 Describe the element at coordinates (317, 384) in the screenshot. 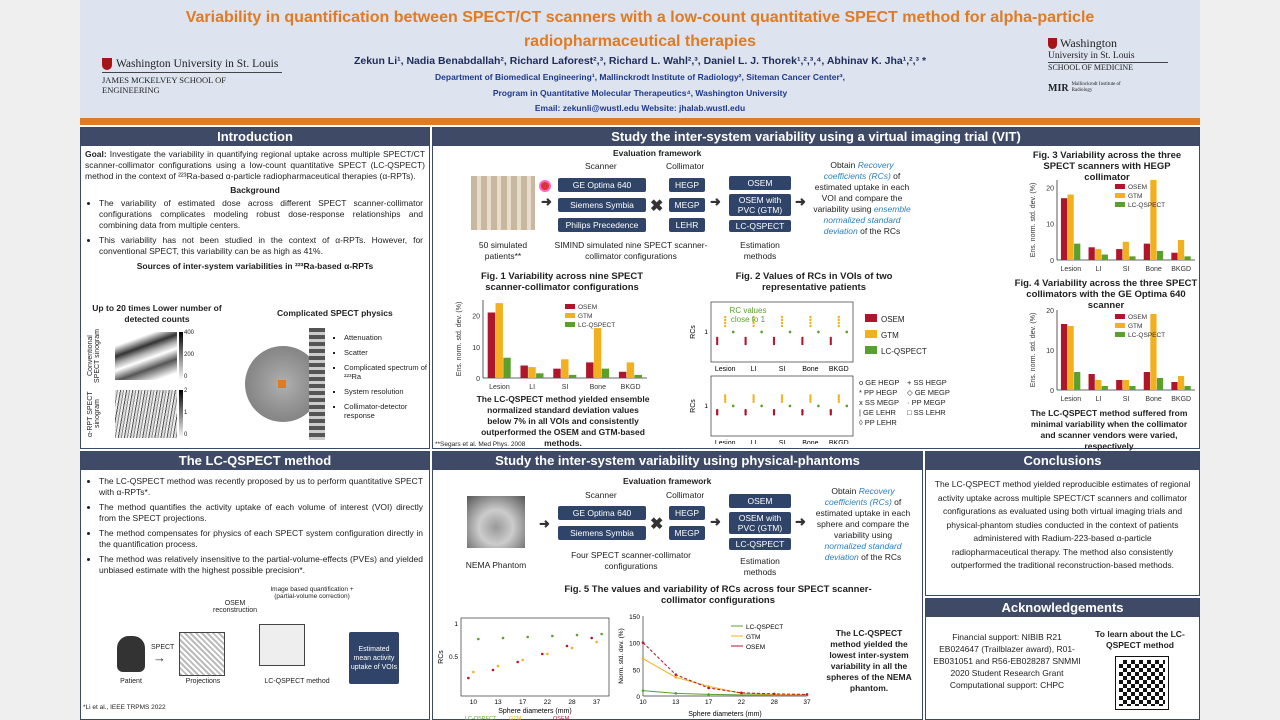

I see `collimator-image` at that location.